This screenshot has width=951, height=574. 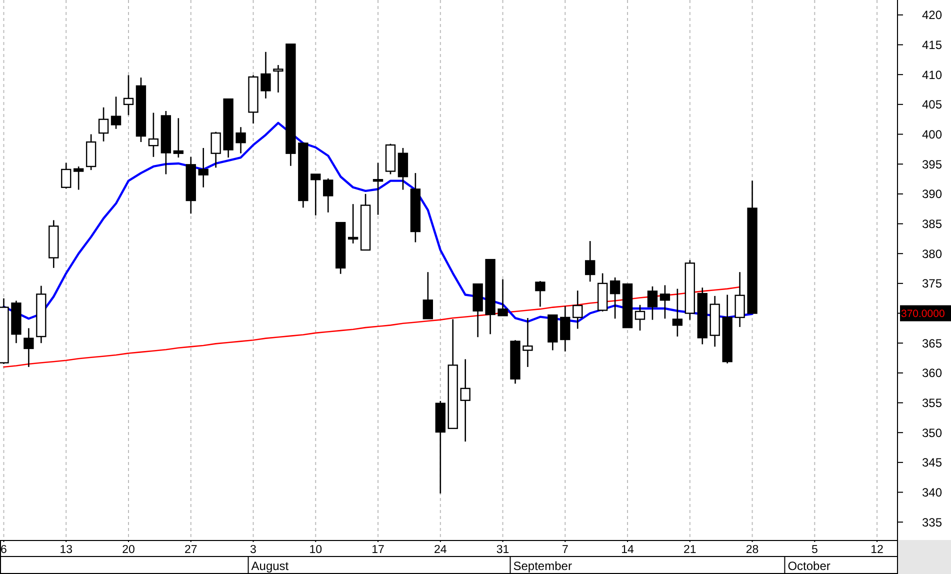 What do you see at coordinates (441, 550) in the screenshot?
I see `x-tick-label: 24` at bounding box center [441, 550].